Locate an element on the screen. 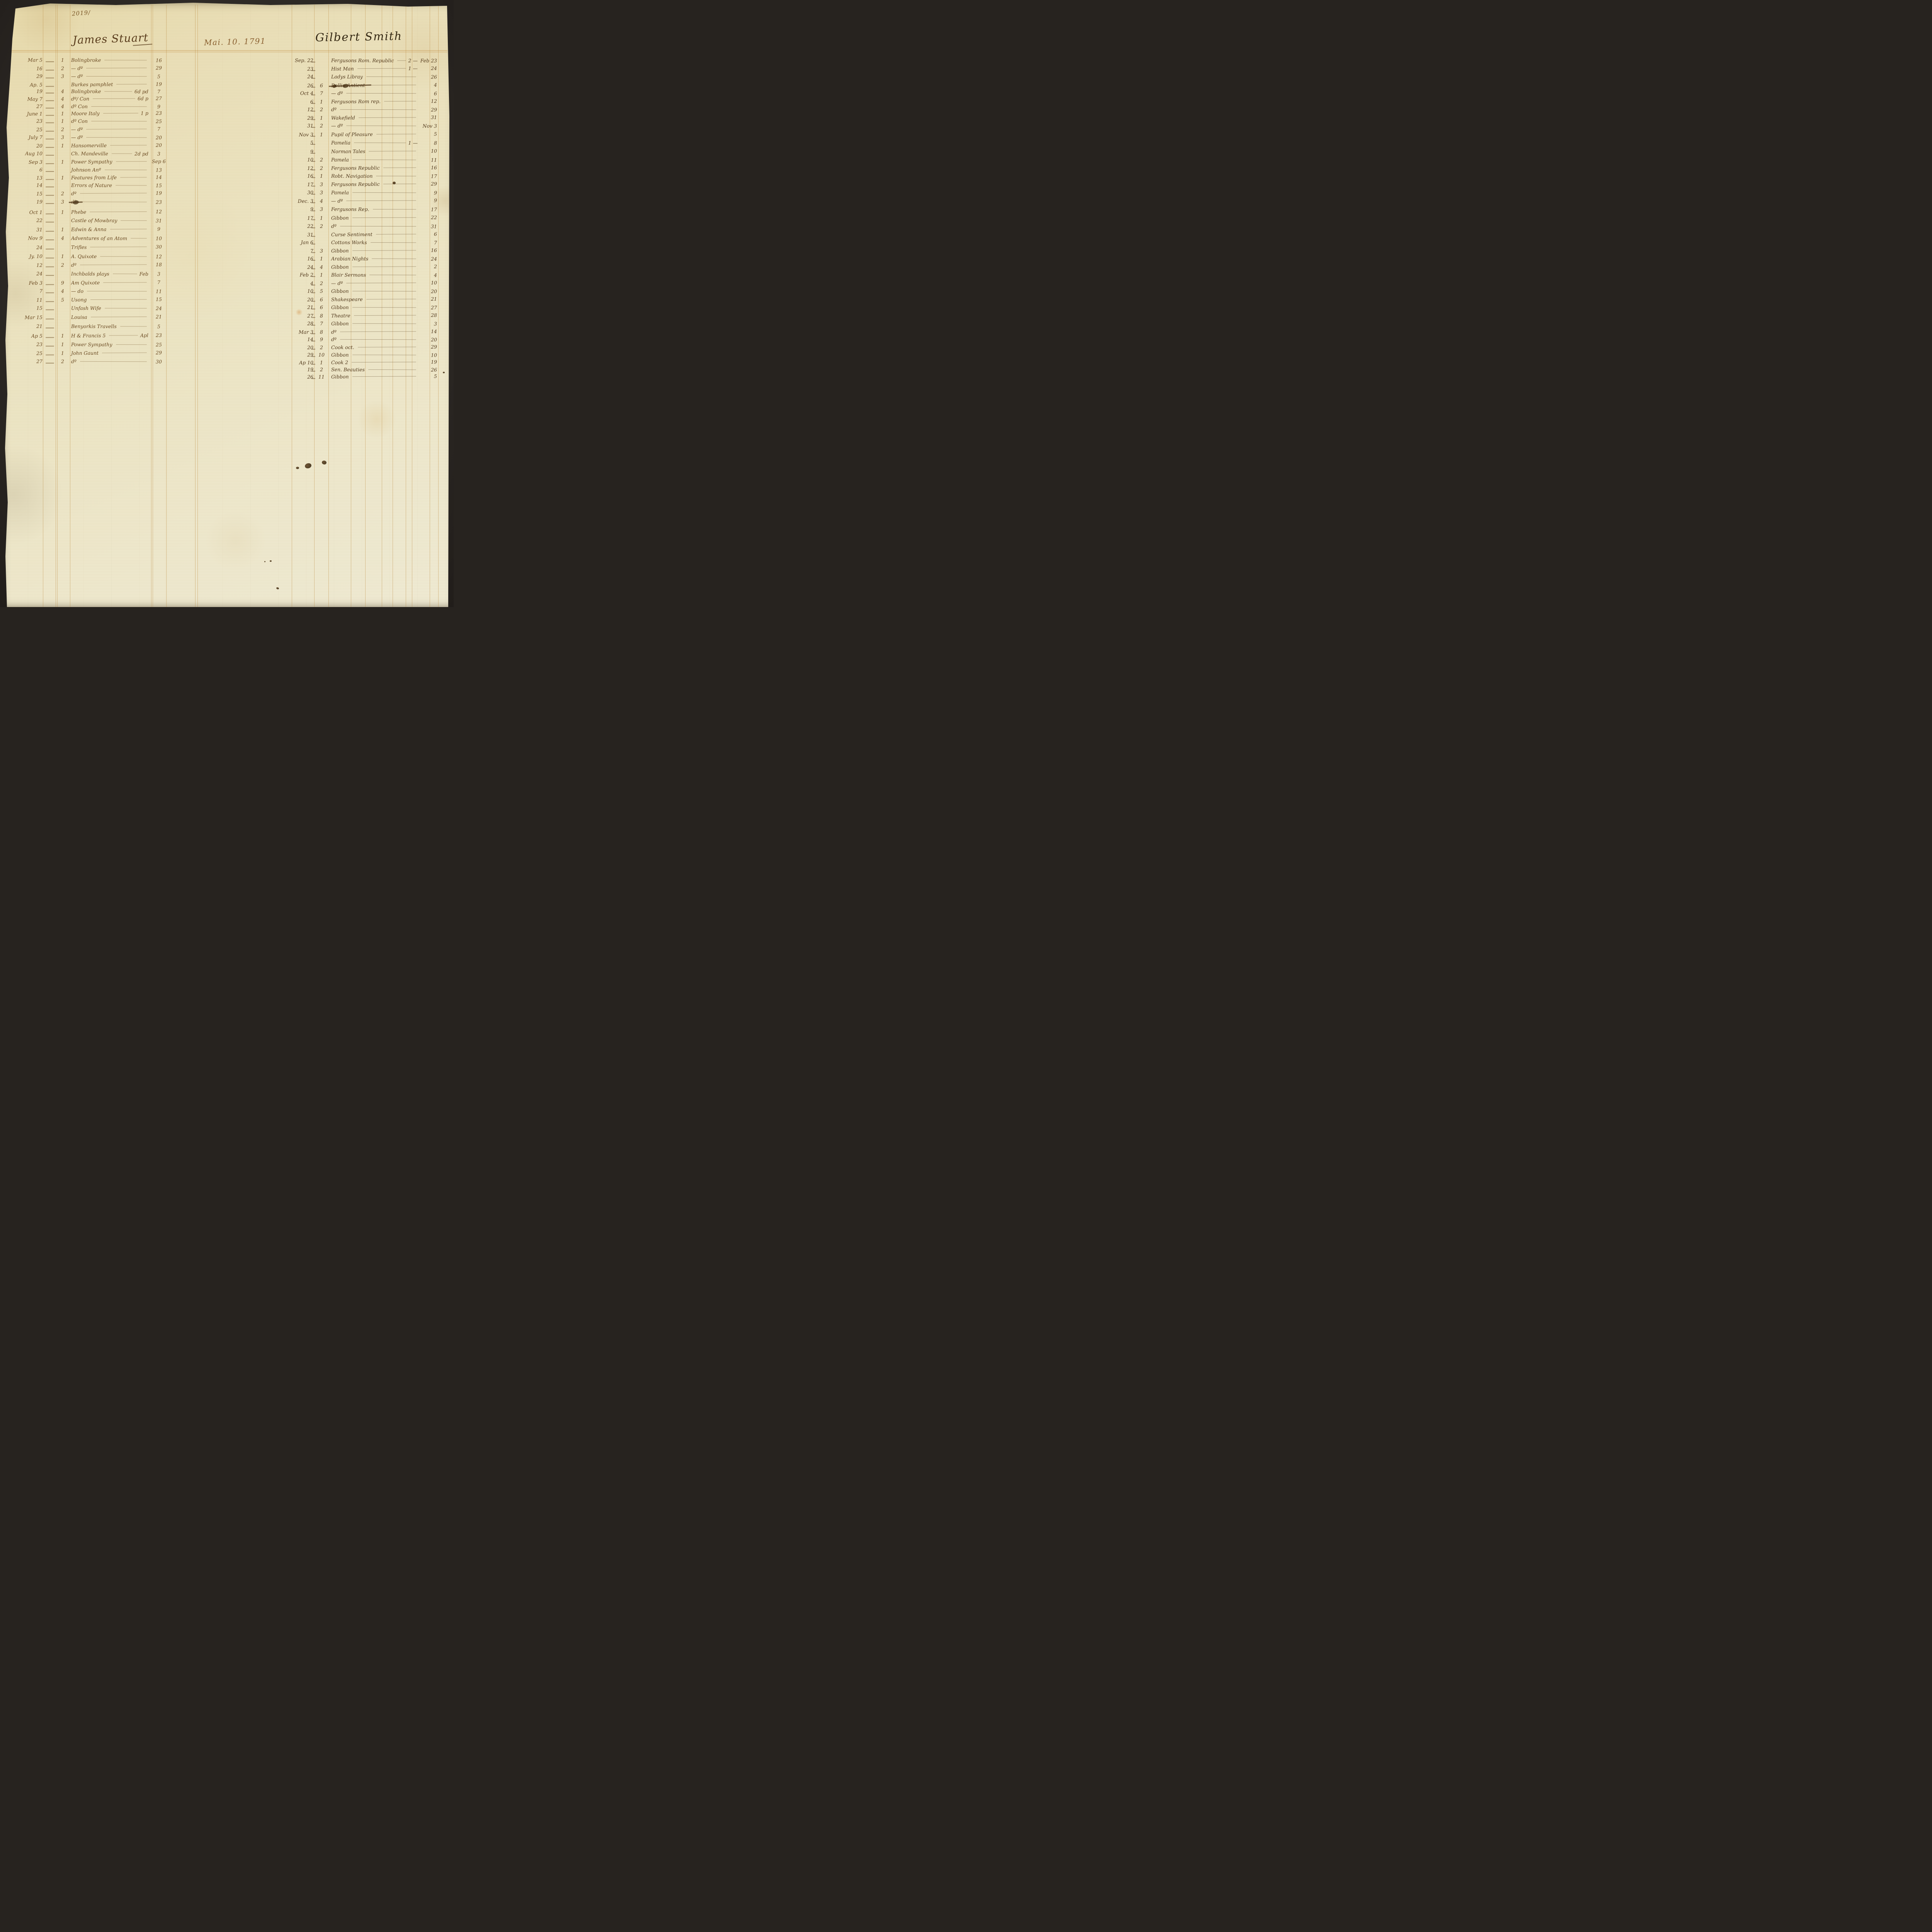  entry-date: Dec. 3 is located at coordinates (306, 201).